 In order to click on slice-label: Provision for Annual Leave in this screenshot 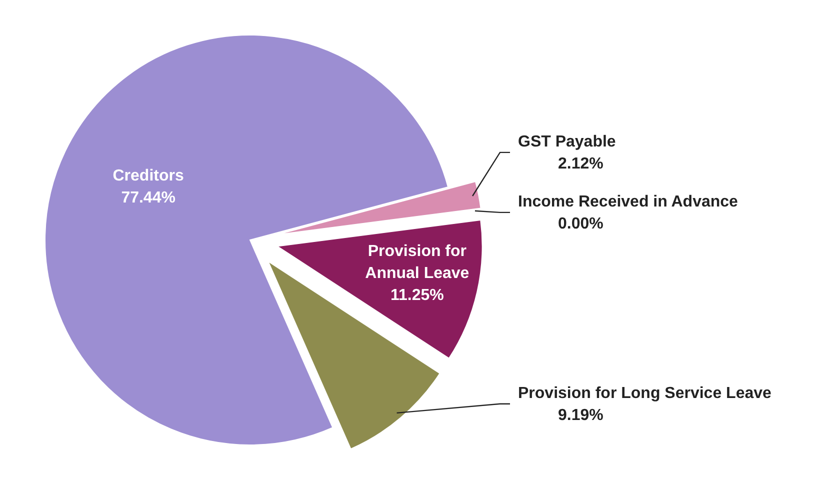, I will do `click(417, 262)`.